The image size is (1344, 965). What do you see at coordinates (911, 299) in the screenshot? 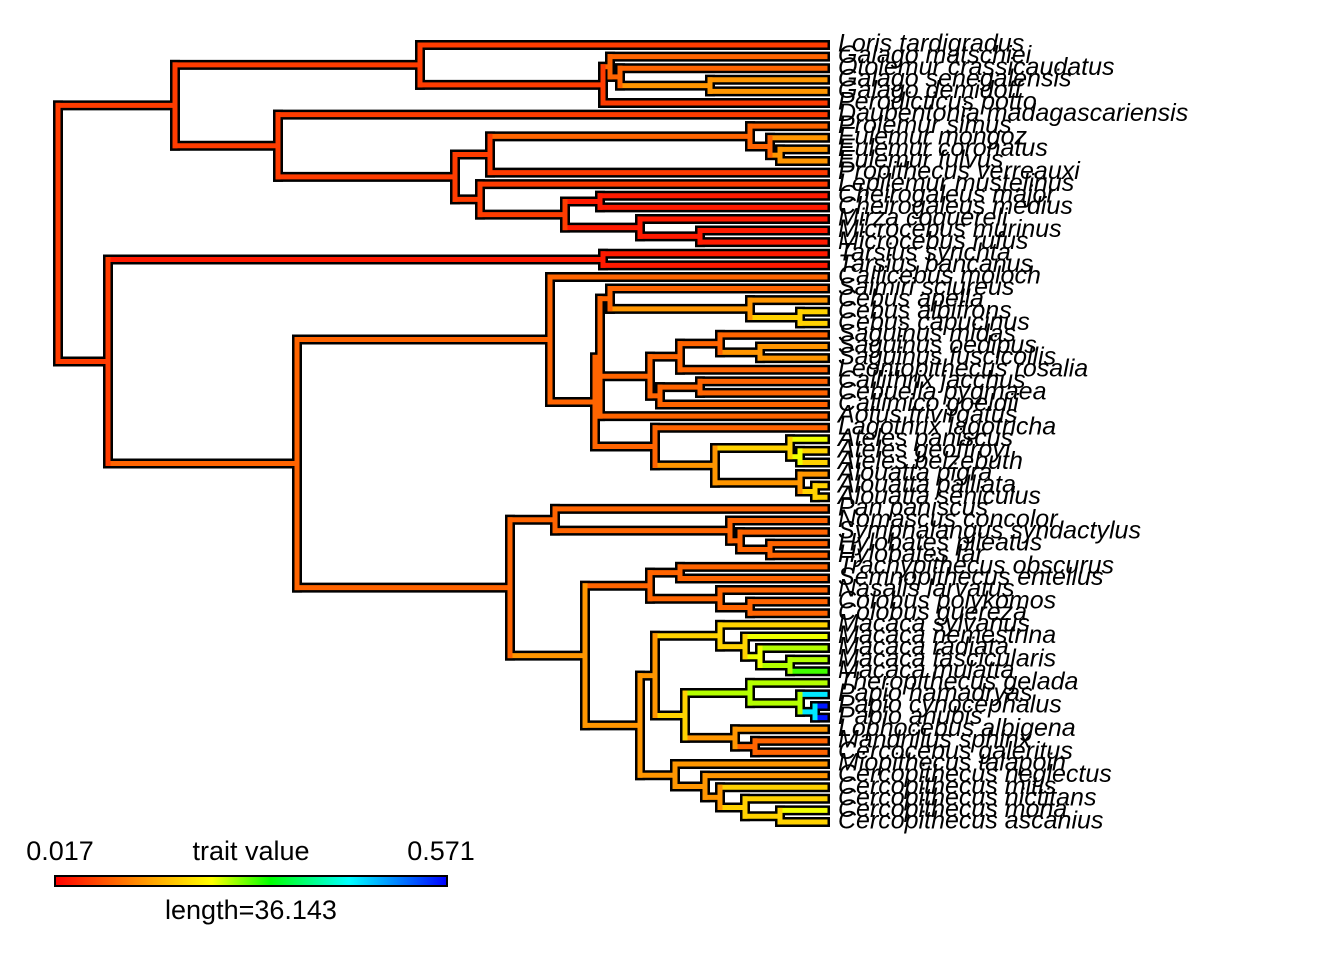
I see `tip-label: Cebus apella` at bounding box center [911, 299].